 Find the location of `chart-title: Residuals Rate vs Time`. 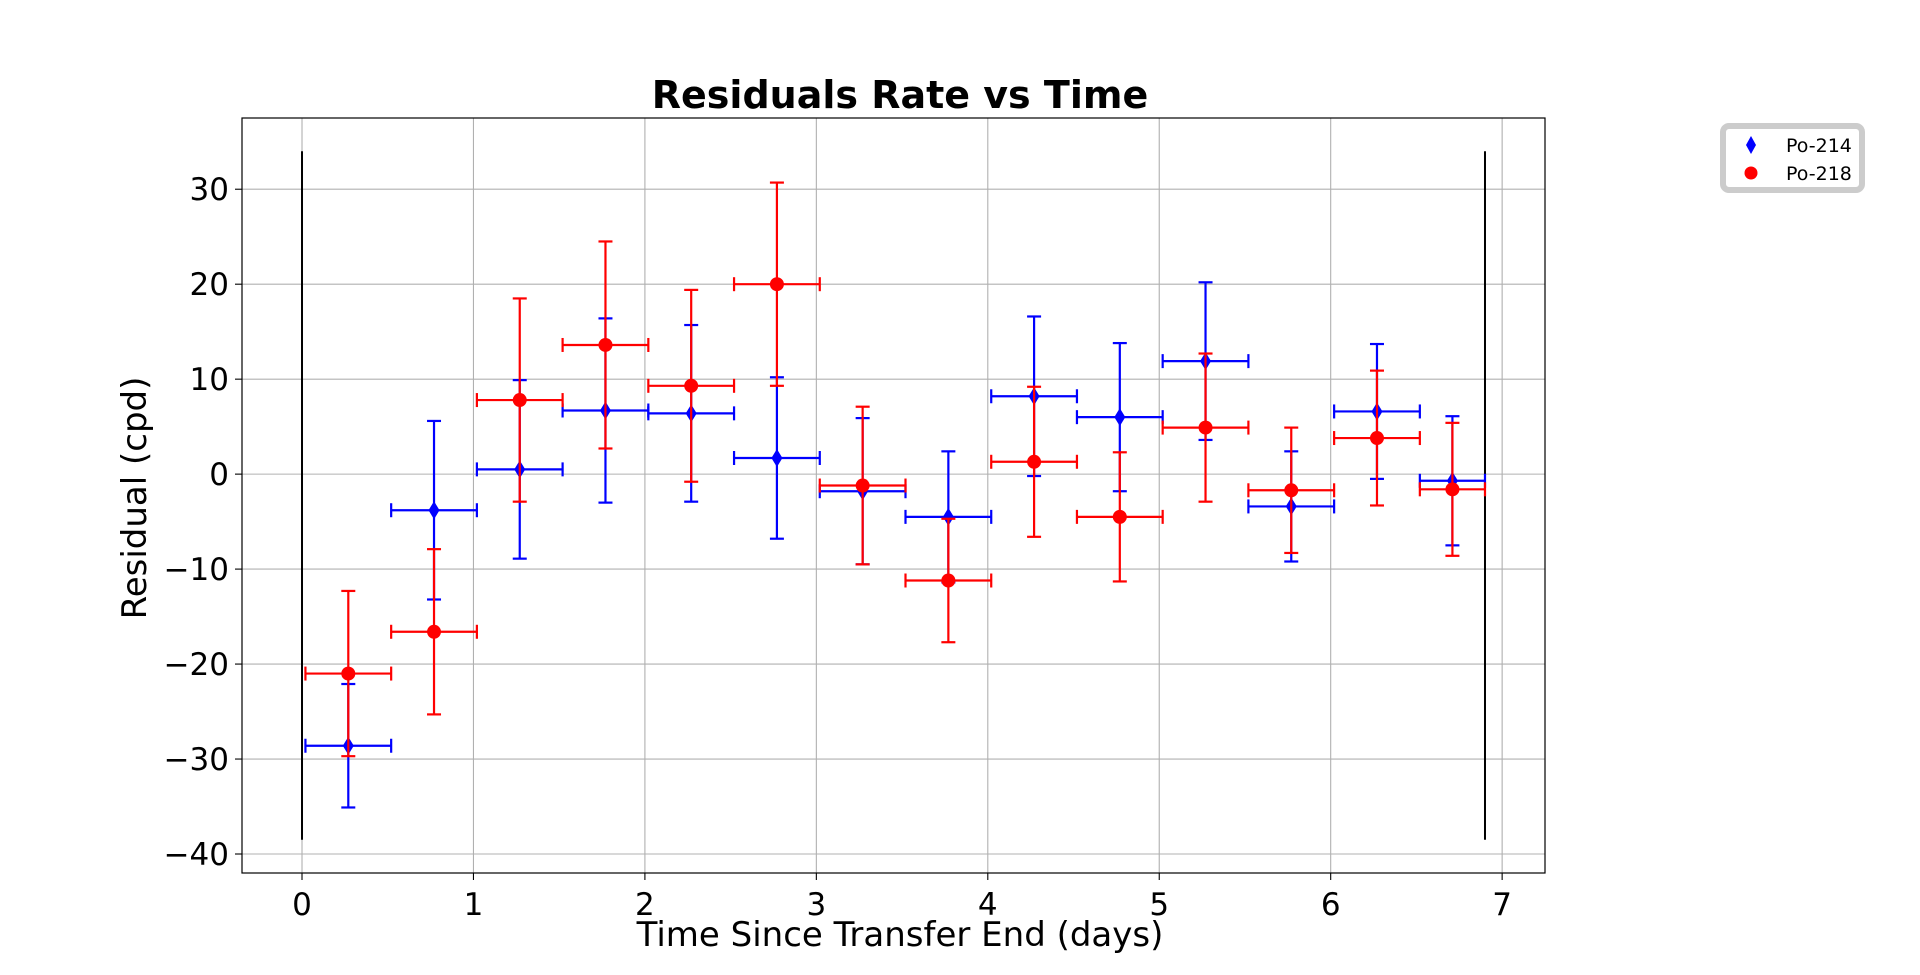

chart-title: Residuals Rate vs Time is located at coordinates (900, 95).